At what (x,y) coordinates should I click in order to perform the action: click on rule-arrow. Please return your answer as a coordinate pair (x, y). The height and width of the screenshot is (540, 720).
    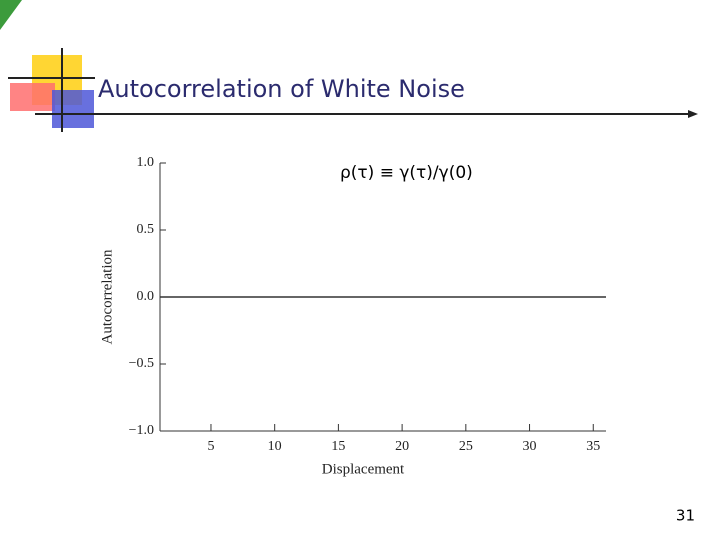
    Looking at the image, I should click on (693, 114).